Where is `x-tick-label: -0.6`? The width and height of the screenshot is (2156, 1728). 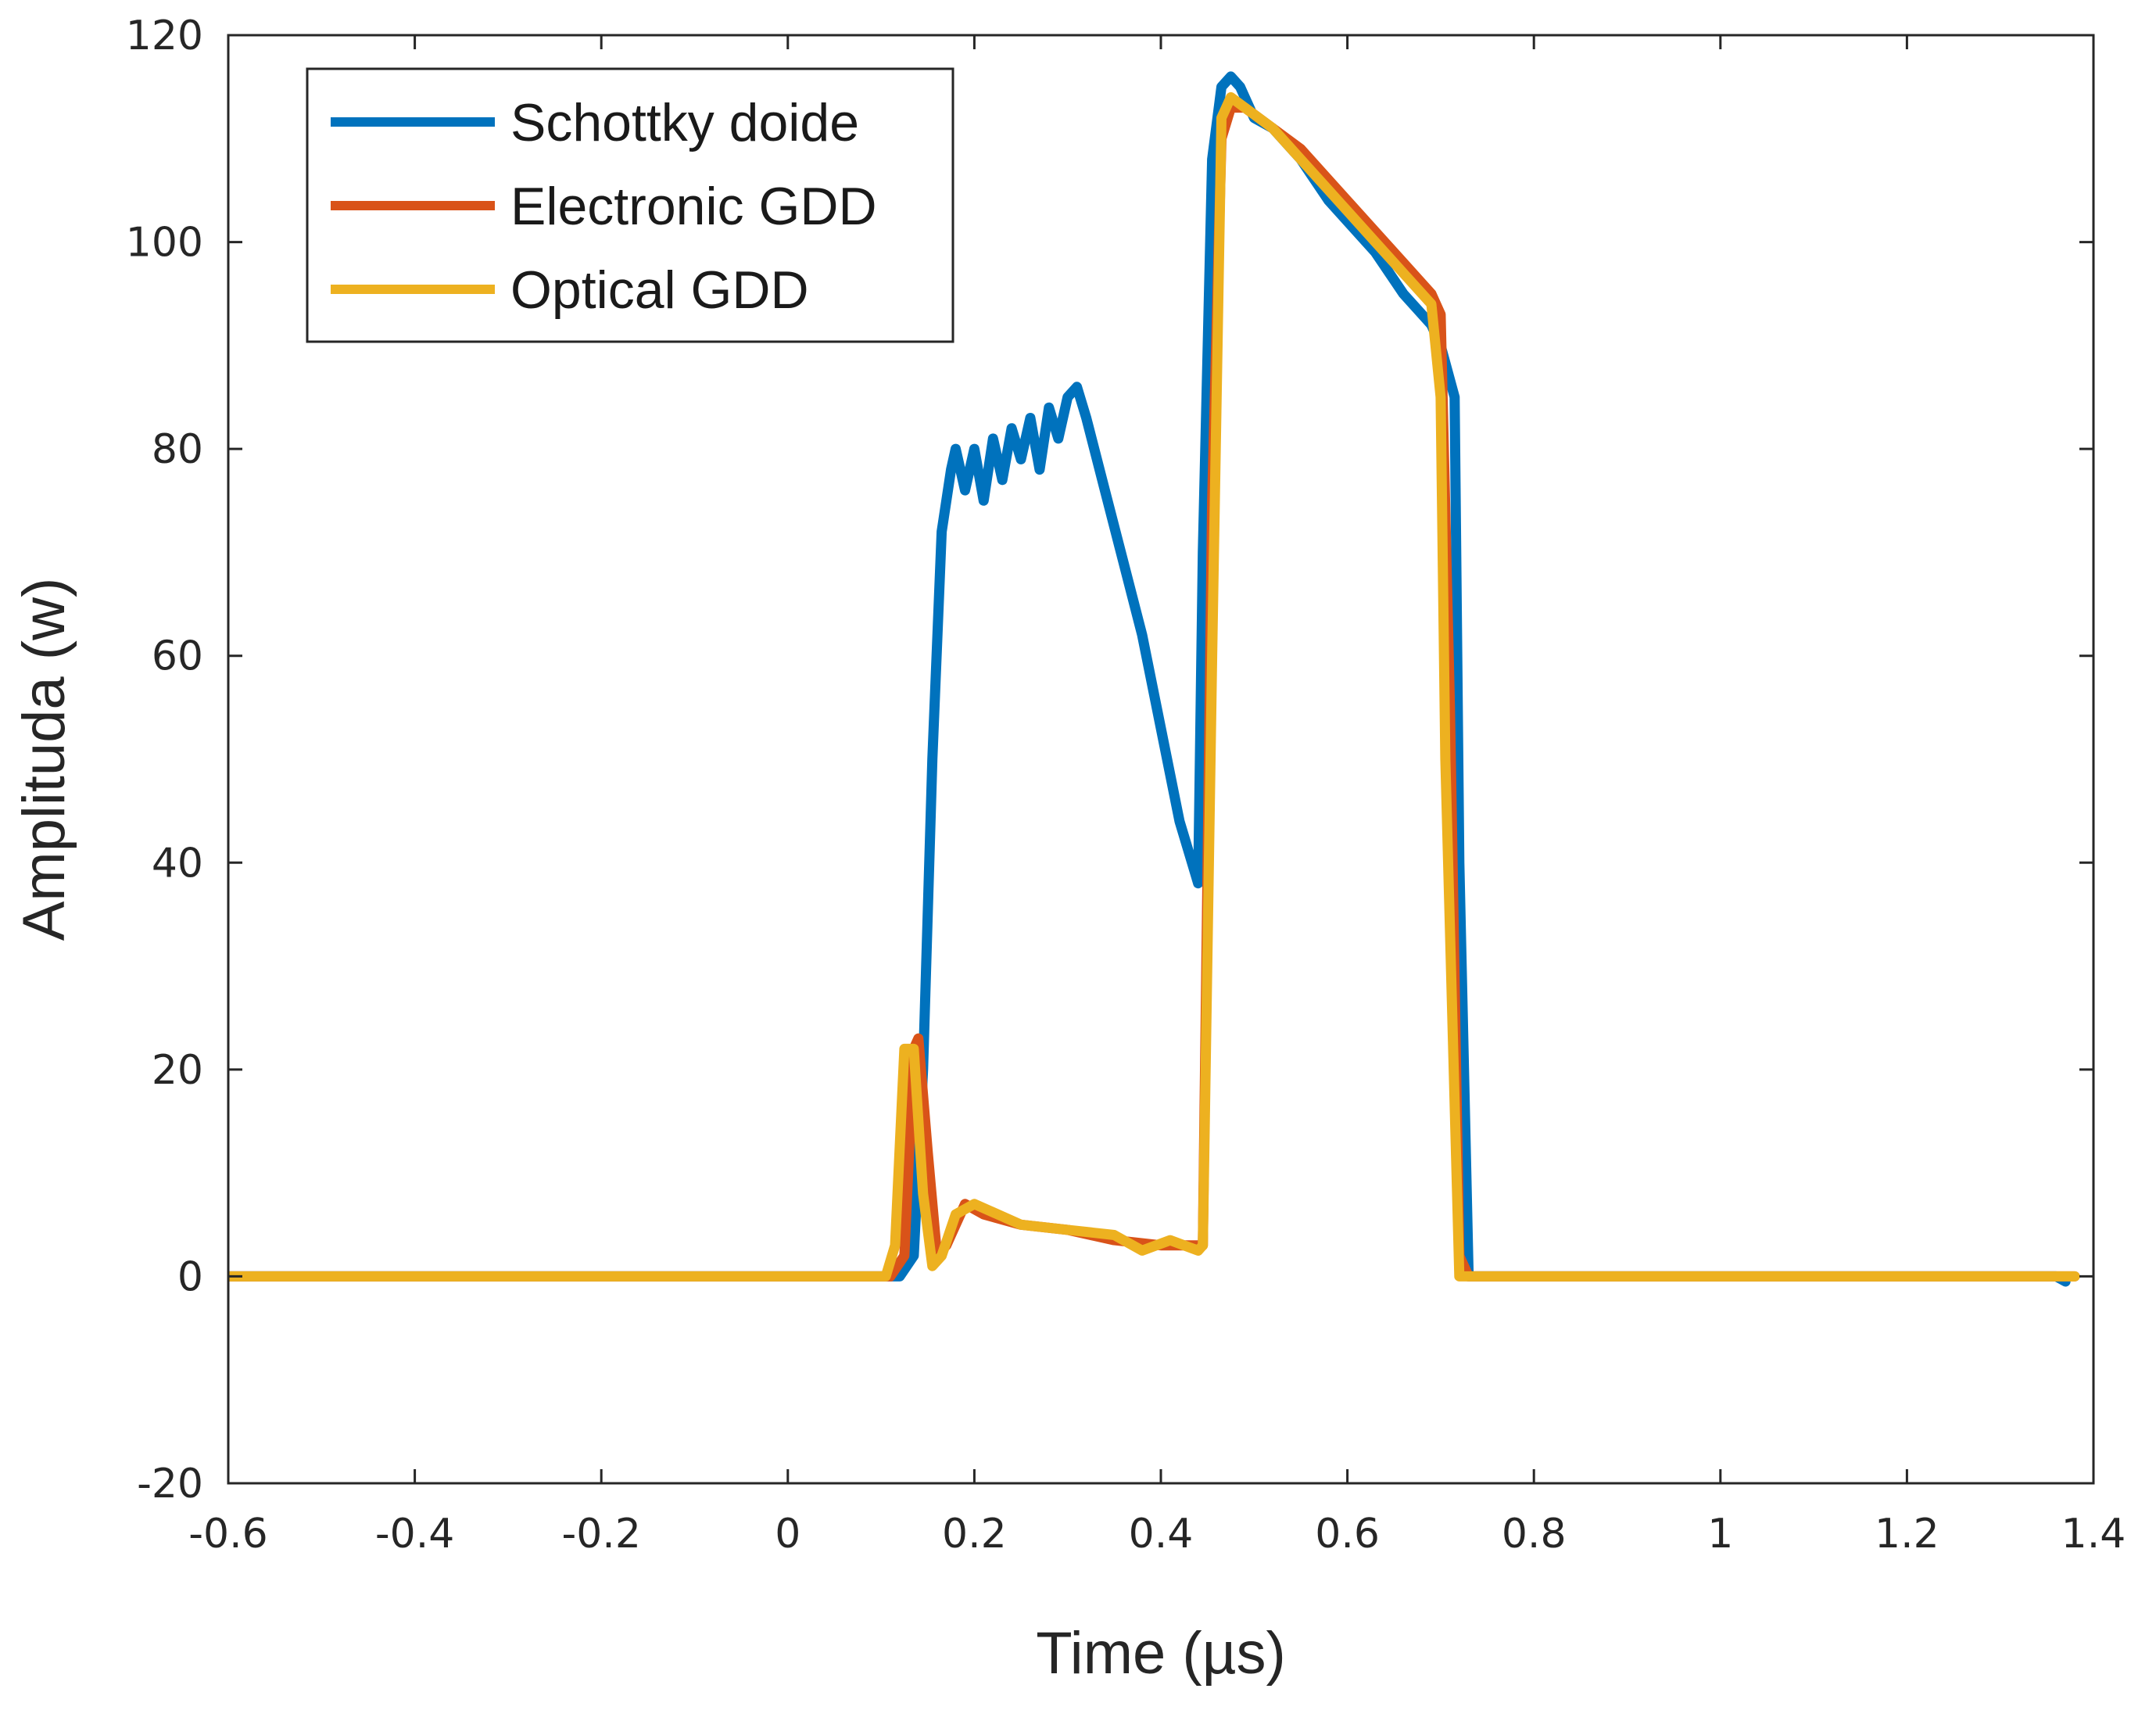 x-tick-label: -0.6 is located at coordinates (228, 1534).